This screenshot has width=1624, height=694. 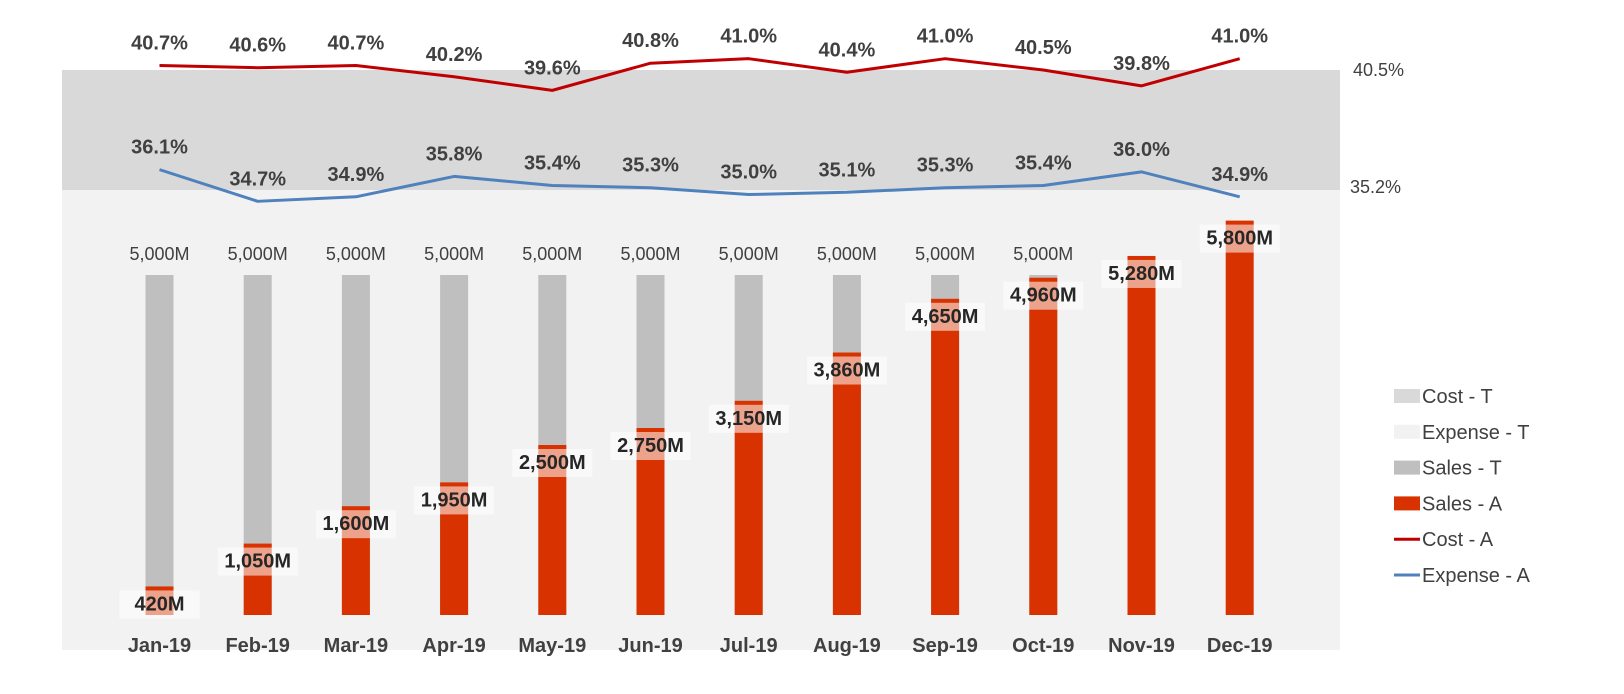 I want to click on sales-actual-label: 4,650M, so click(x=945, y=317).